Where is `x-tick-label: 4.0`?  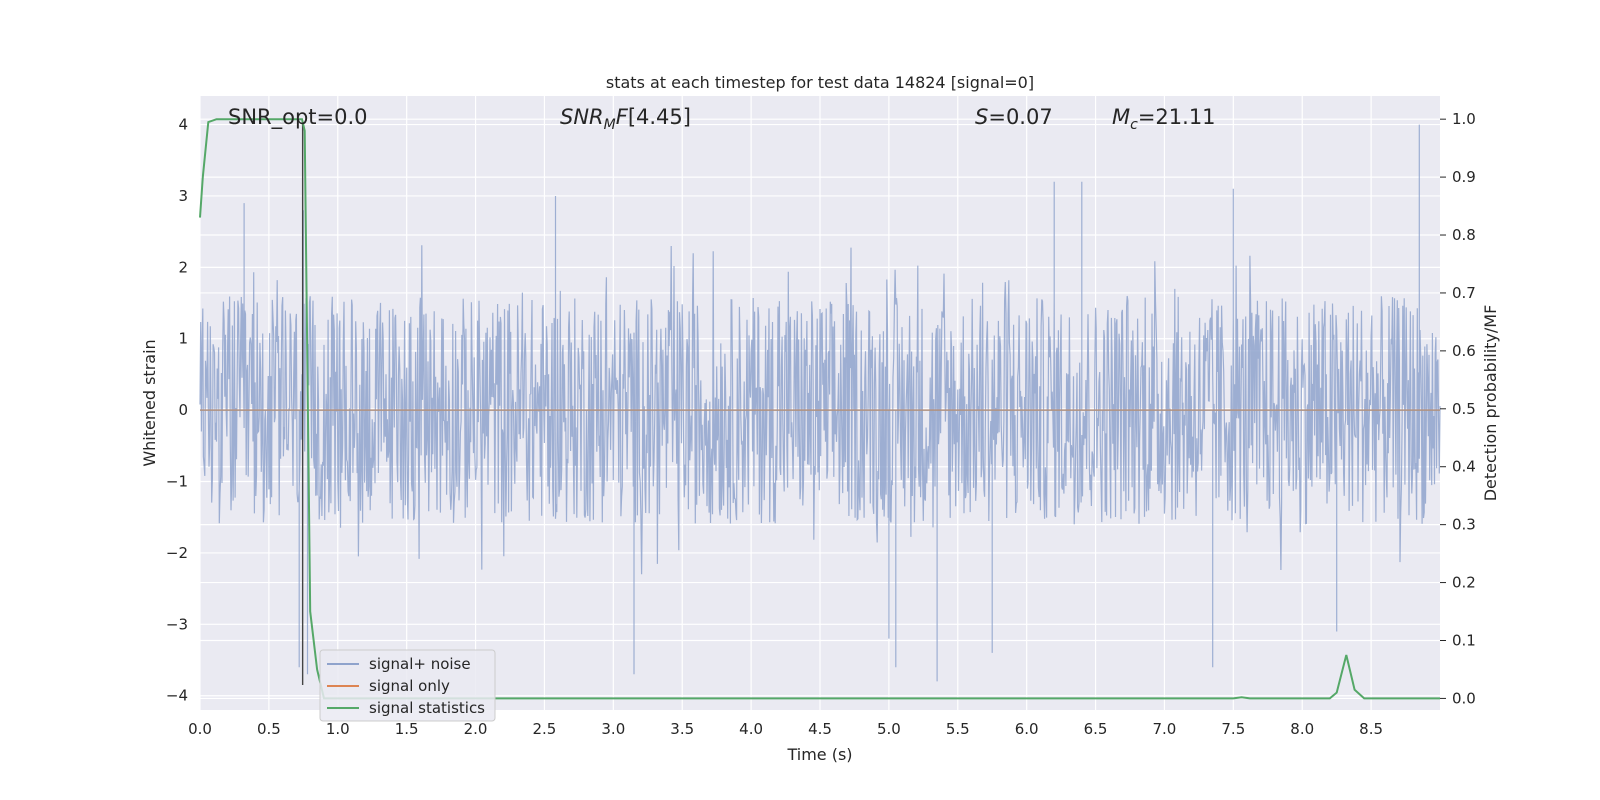
x-tick-label: 4.0 is located at coordinates (751, 729).